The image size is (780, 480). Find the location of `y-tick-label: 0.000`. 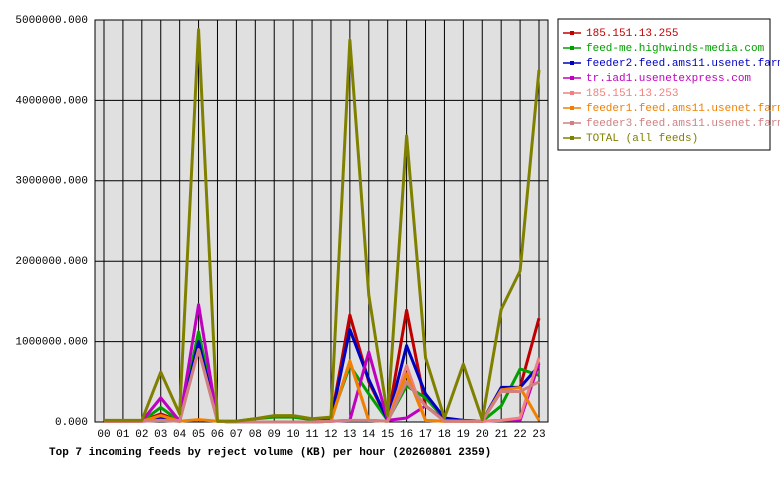

y-tick-label: 0.000 is located at coordinates (71, 423).